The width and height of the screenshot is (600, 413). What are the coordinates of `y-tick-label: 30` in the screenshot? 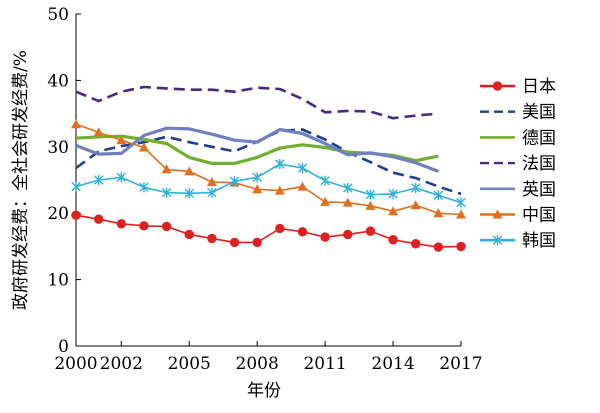 It's located at (58, 148).